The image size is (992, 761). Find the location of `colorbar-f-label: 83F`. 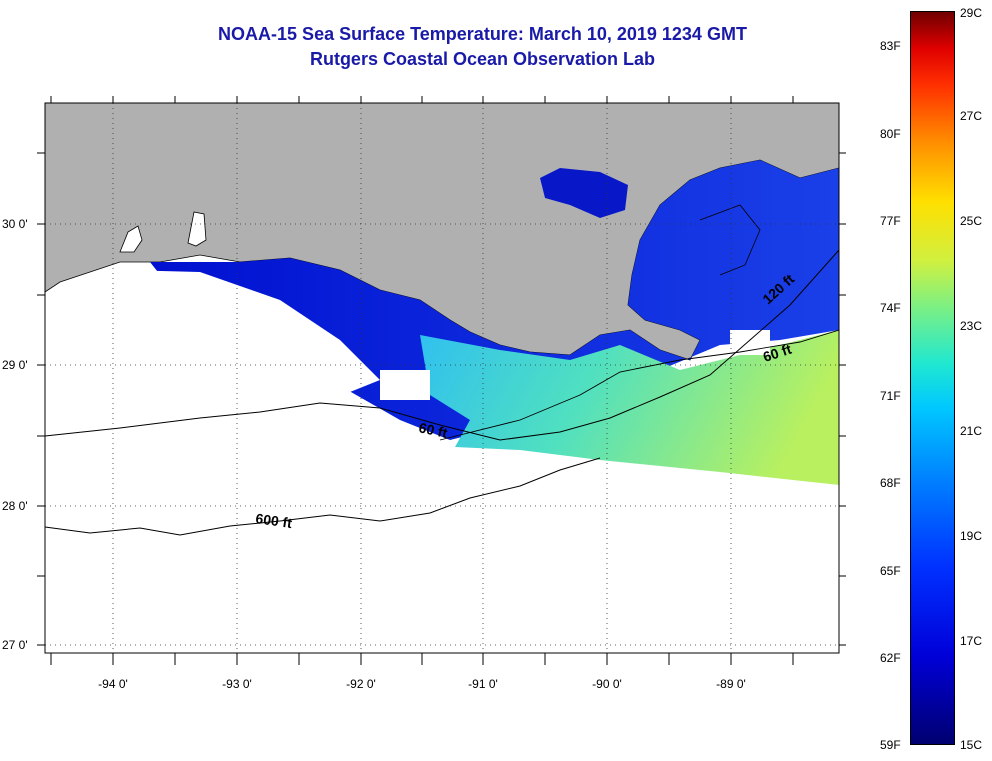

colorbar-f-label: 83F is located at coordinates (890, 46).